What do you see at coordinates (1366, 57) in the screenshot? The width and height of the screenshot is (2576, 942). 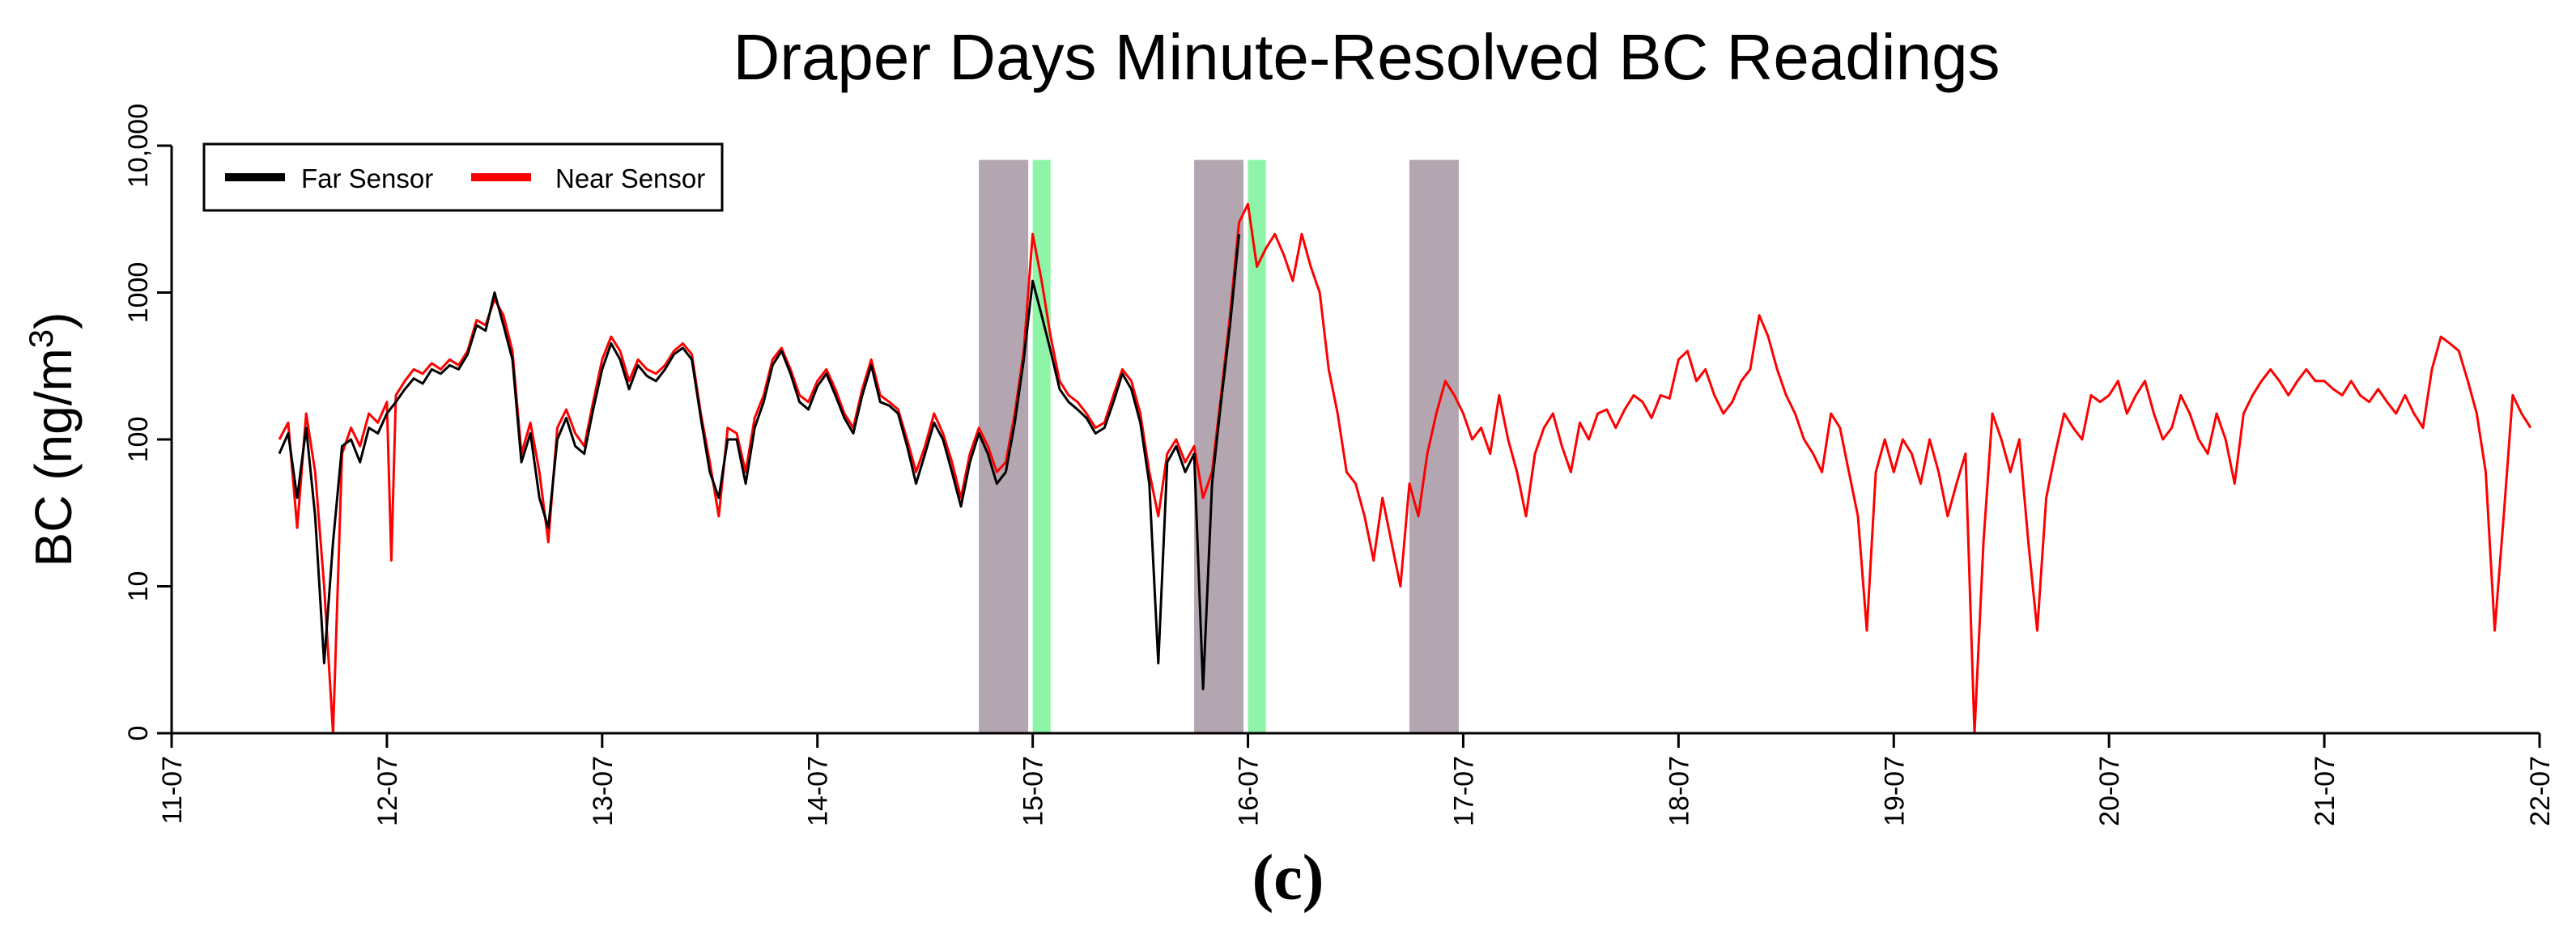 I see `chart-title: Draper Days Minute-Resolved BC Readings` at bounding box center [1366, 57].